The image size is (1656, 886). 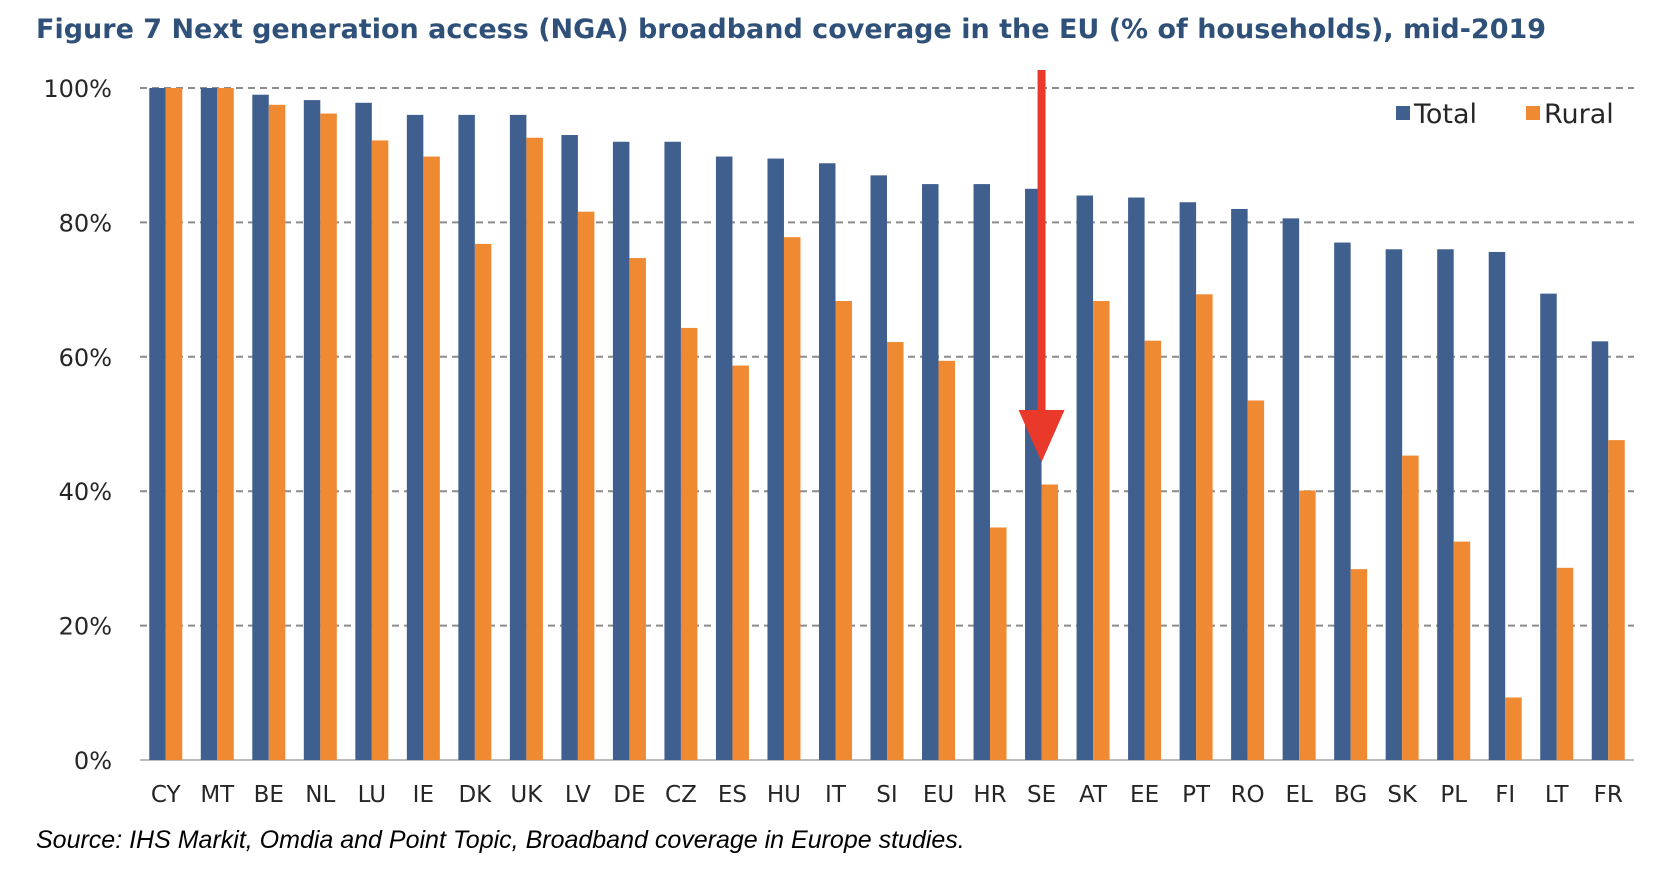 What do you see at coordinates (930, 472) in the screenshot?
I see `bar-total-eu` at bounding box center [930, 472].